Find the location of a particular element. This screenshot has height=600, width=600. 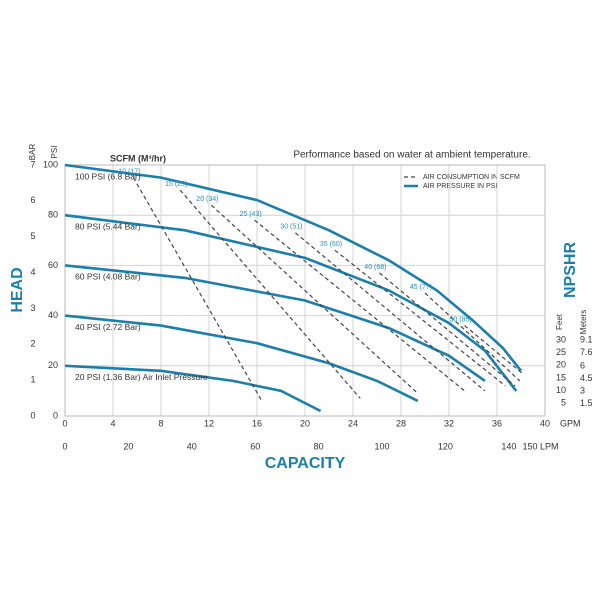

legend-dashed-label: AIR CONSUMPTION IN SCFM is located at coordinates (471, 177).